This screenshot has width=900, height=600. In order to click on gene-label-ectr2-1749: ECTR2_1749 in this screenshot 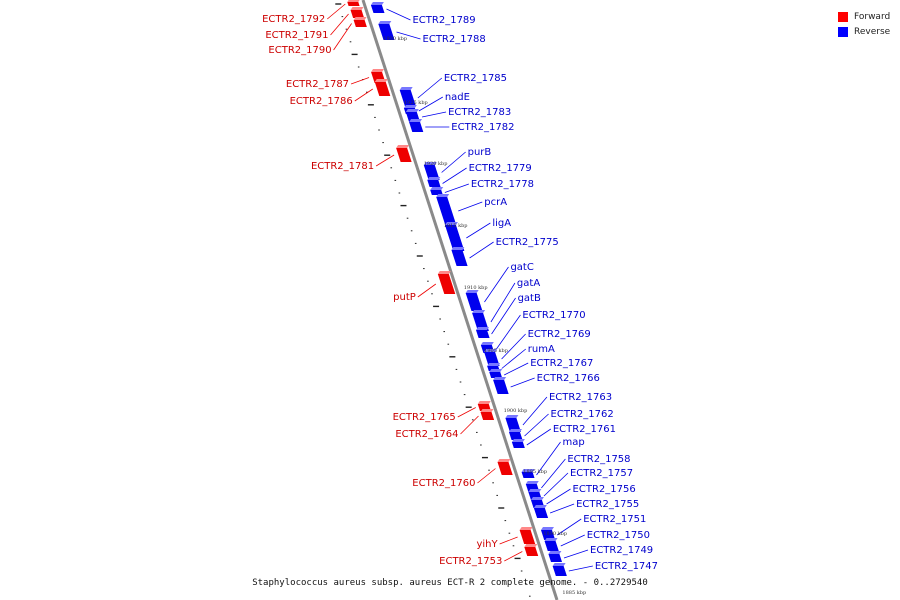, I will do `click(621, 550)`.